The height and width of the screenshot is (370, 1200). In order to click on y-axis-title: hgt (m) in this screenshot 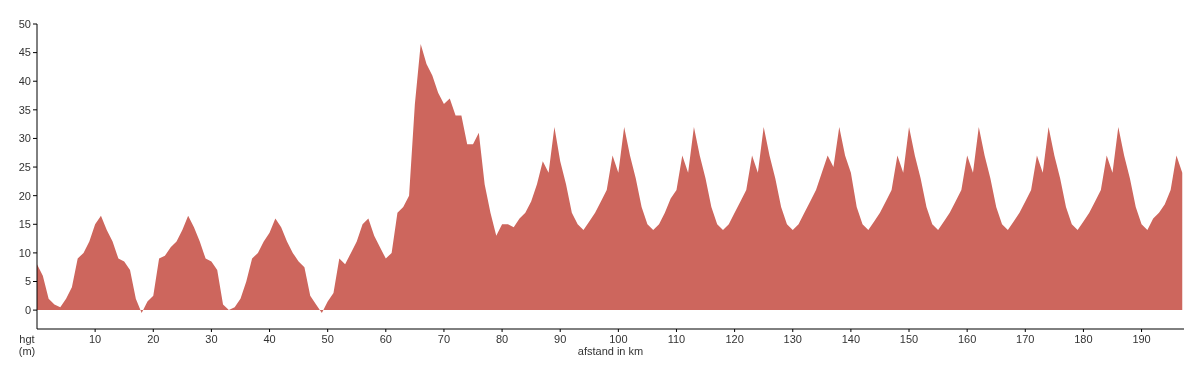, I will do `click(27, 345)`.